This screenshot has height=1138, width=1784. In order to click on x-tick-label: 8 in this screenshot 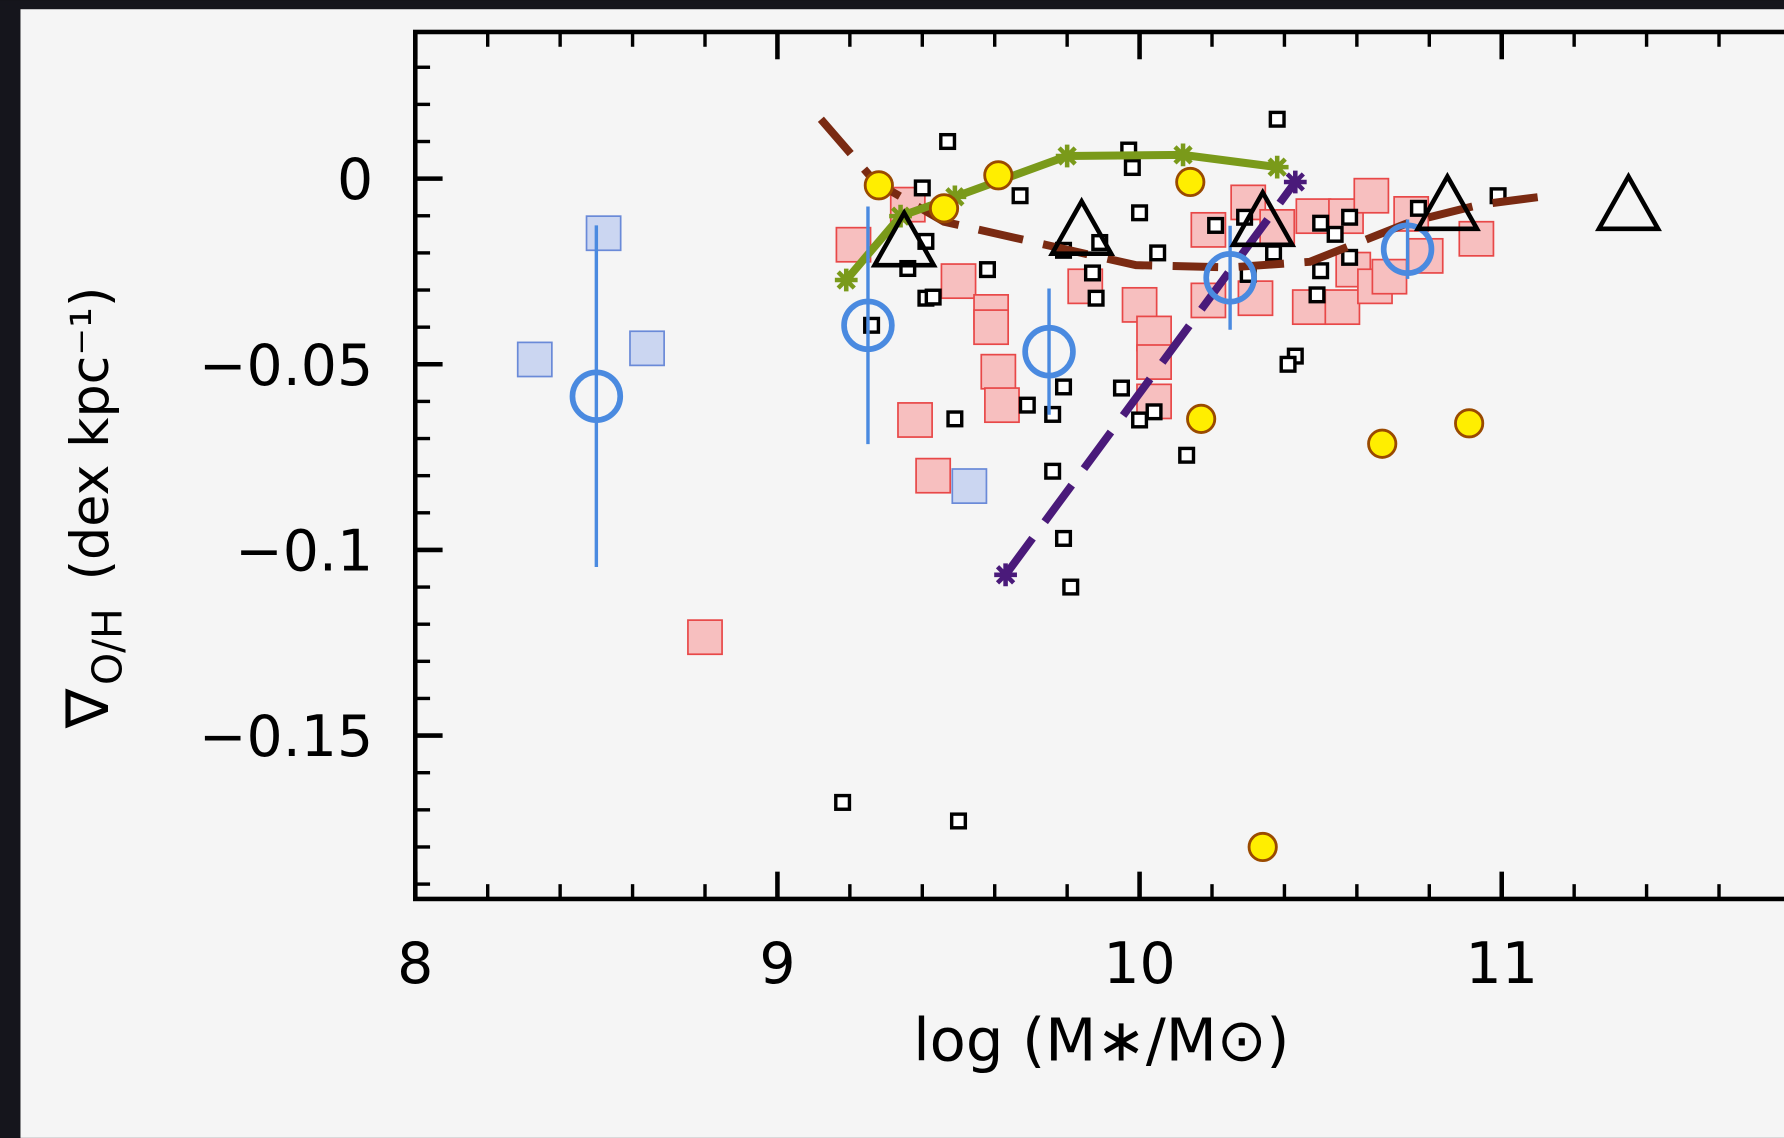, I will do `click(415, 964)`.